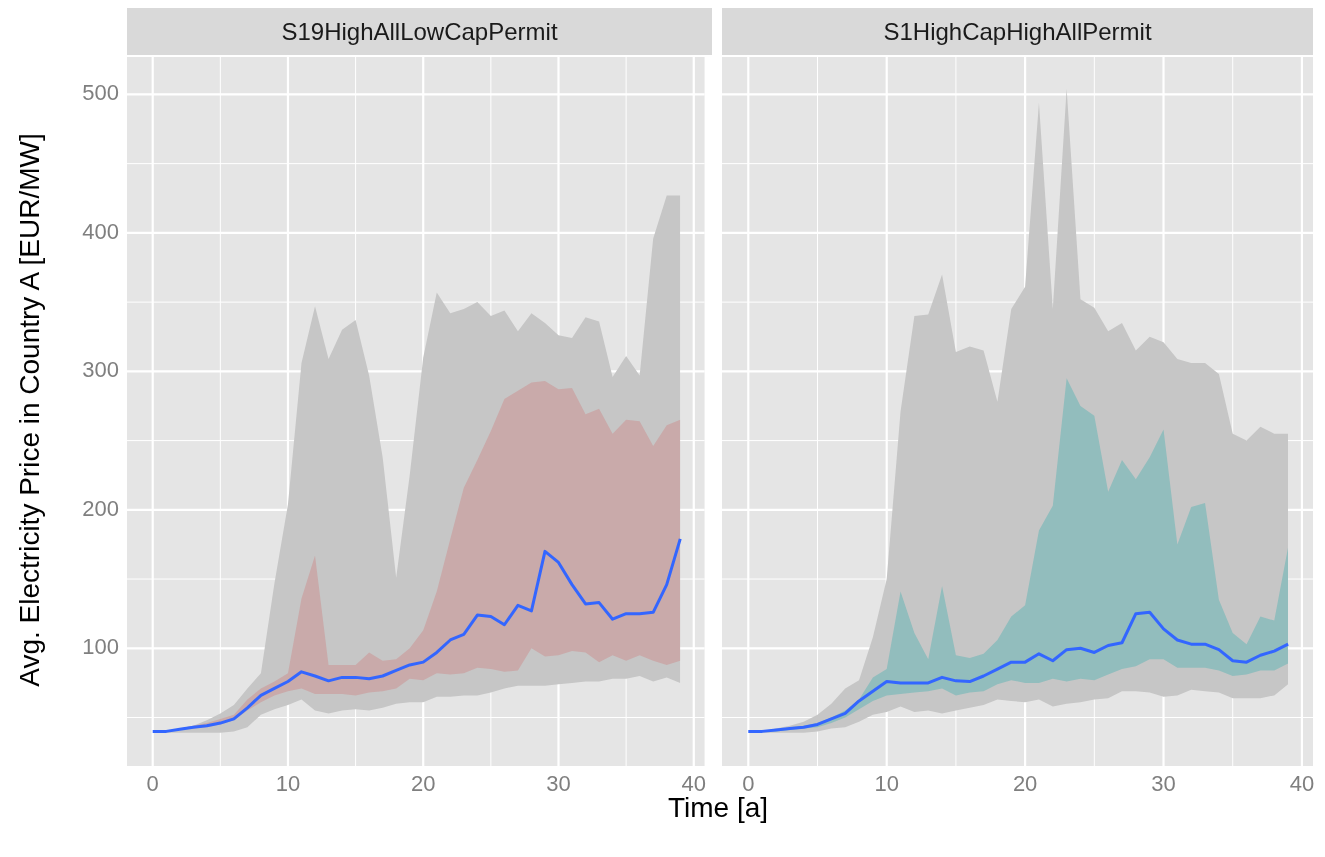 This screenshot has height=857, width=1325. What do you see at coordinates (100, 508) in the screenshot?
I see `y-tick-label: 200` at bounding box center [100, 508].